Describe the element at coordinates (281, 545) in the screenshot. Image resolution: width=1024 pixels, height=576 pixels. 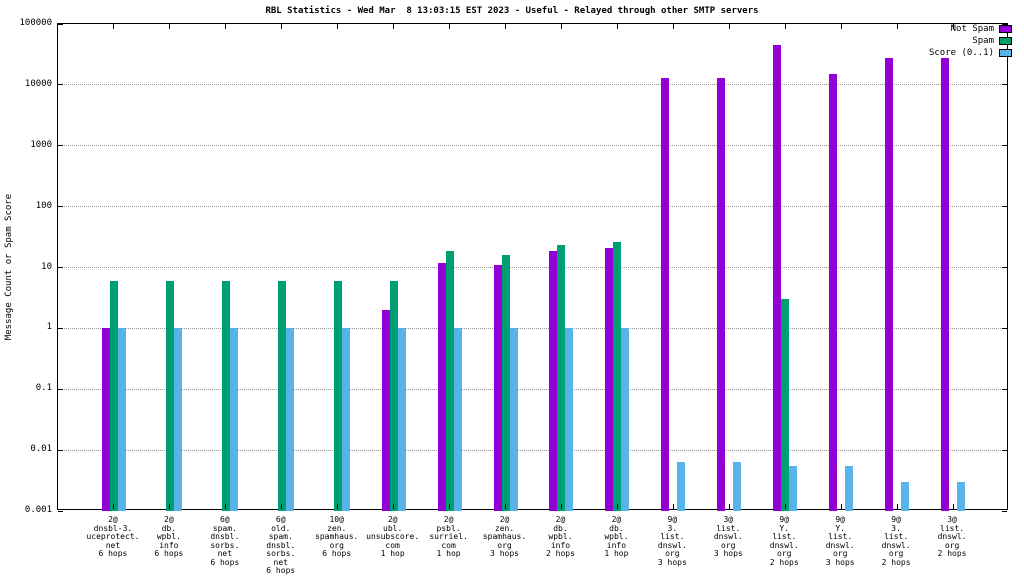
I see `x-axis-category-label: 6@ old. spam. dnsbl. sorbs. net 6 hops` at that location.